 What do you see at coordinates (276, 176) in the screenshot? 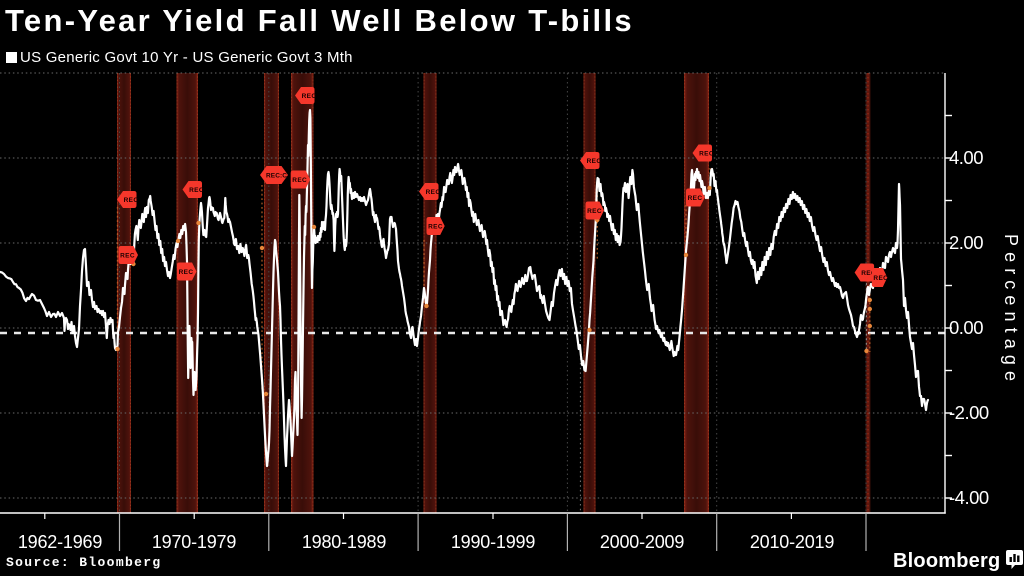
I see `svg-text: REC:C` at bounding box center [276, 176].